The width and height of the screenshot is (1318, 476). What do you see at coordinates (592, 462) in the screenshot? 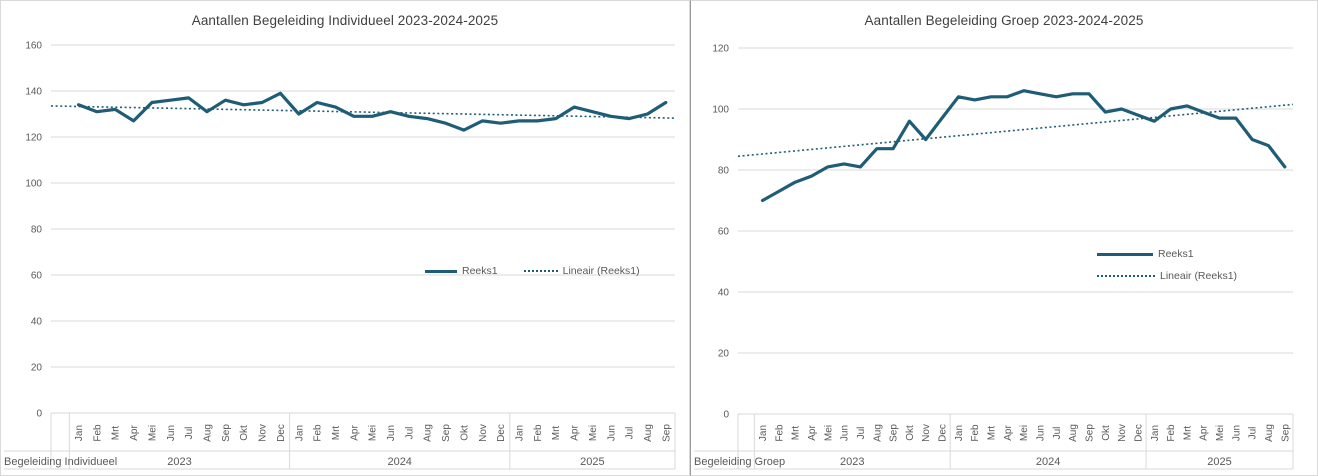
I see `x-year-label: 2025` at bounding box center [592, 462].